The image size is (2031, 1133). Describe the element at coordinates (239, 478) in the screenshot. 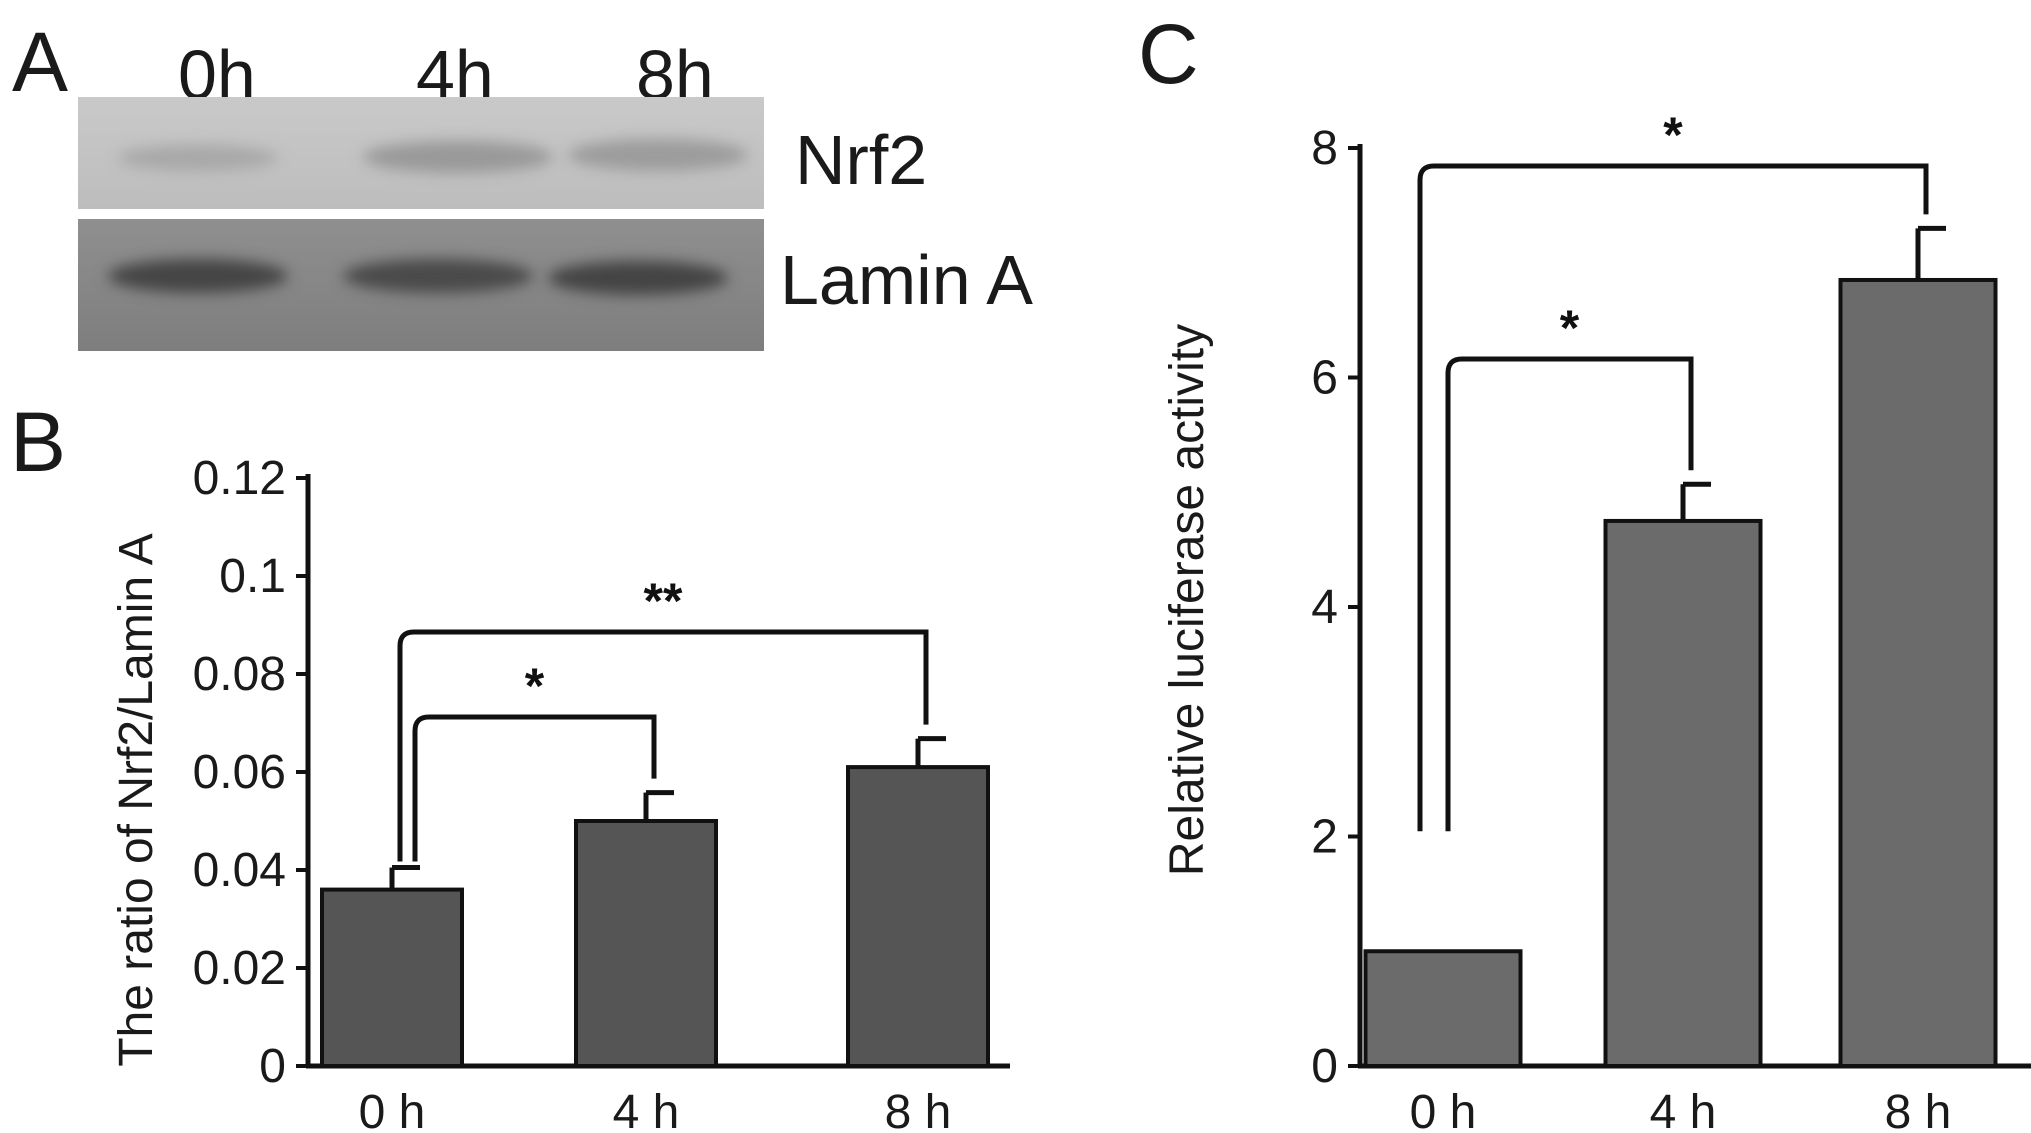

I see `chart-b-ytick-label: 0.12` at that location.